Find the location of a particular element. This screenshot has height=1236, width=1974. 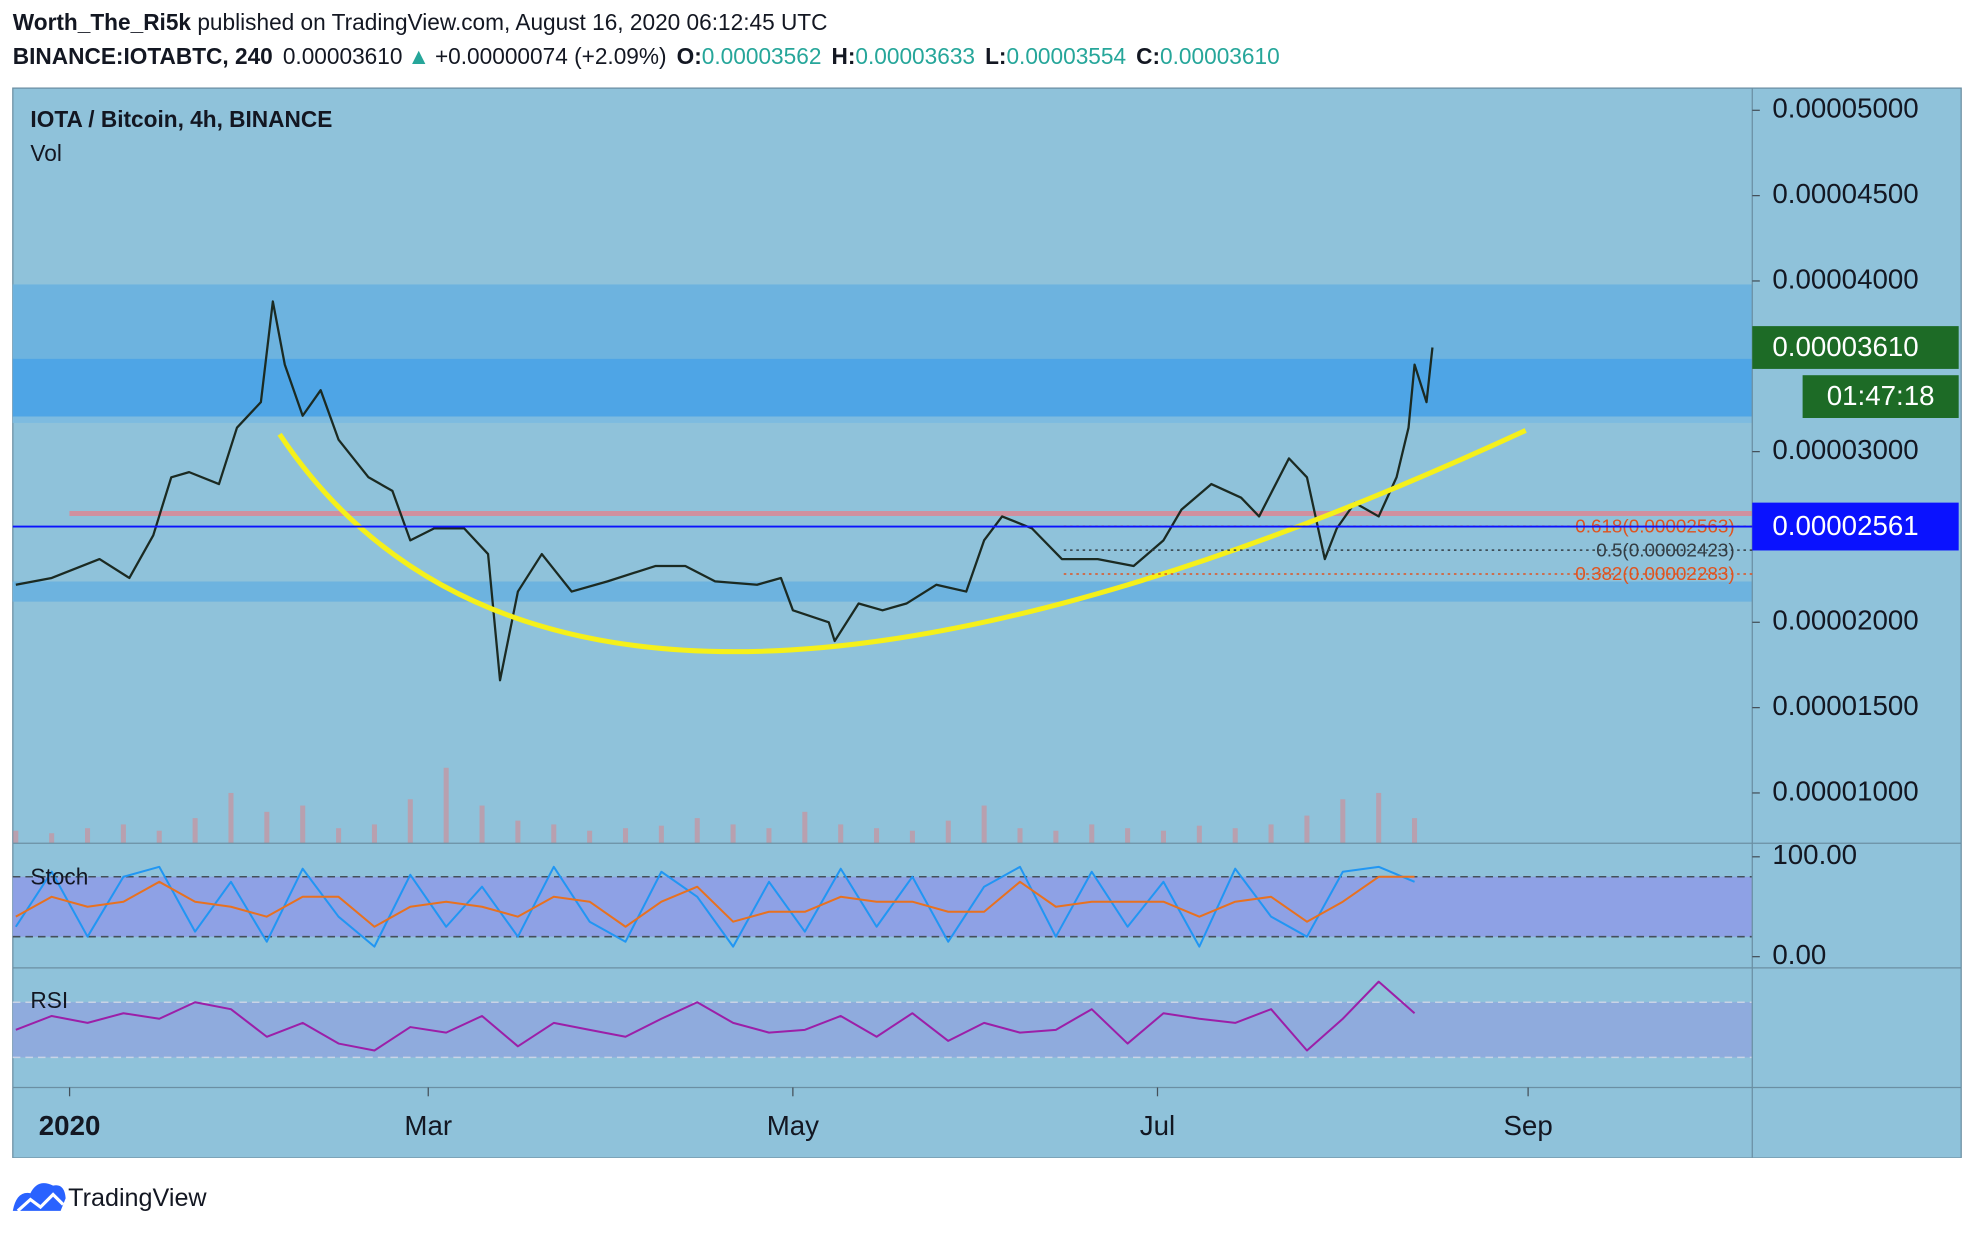

resistance-zone-edge is located at coordinates (882, 419).